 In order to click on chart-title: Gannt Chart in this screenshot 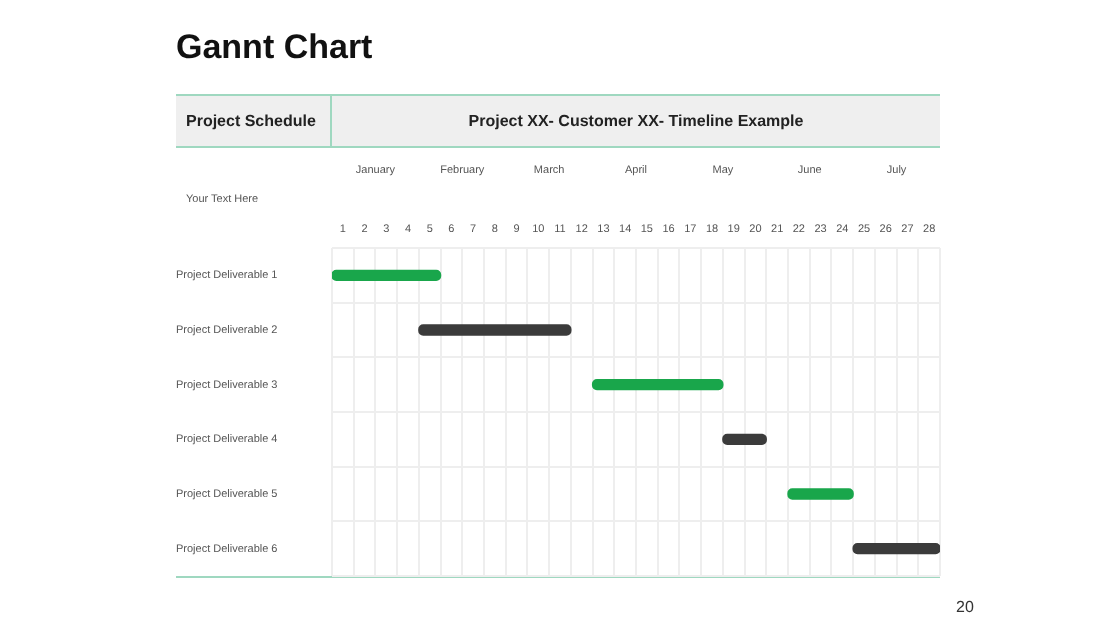, I will do `click(274, 48)`.